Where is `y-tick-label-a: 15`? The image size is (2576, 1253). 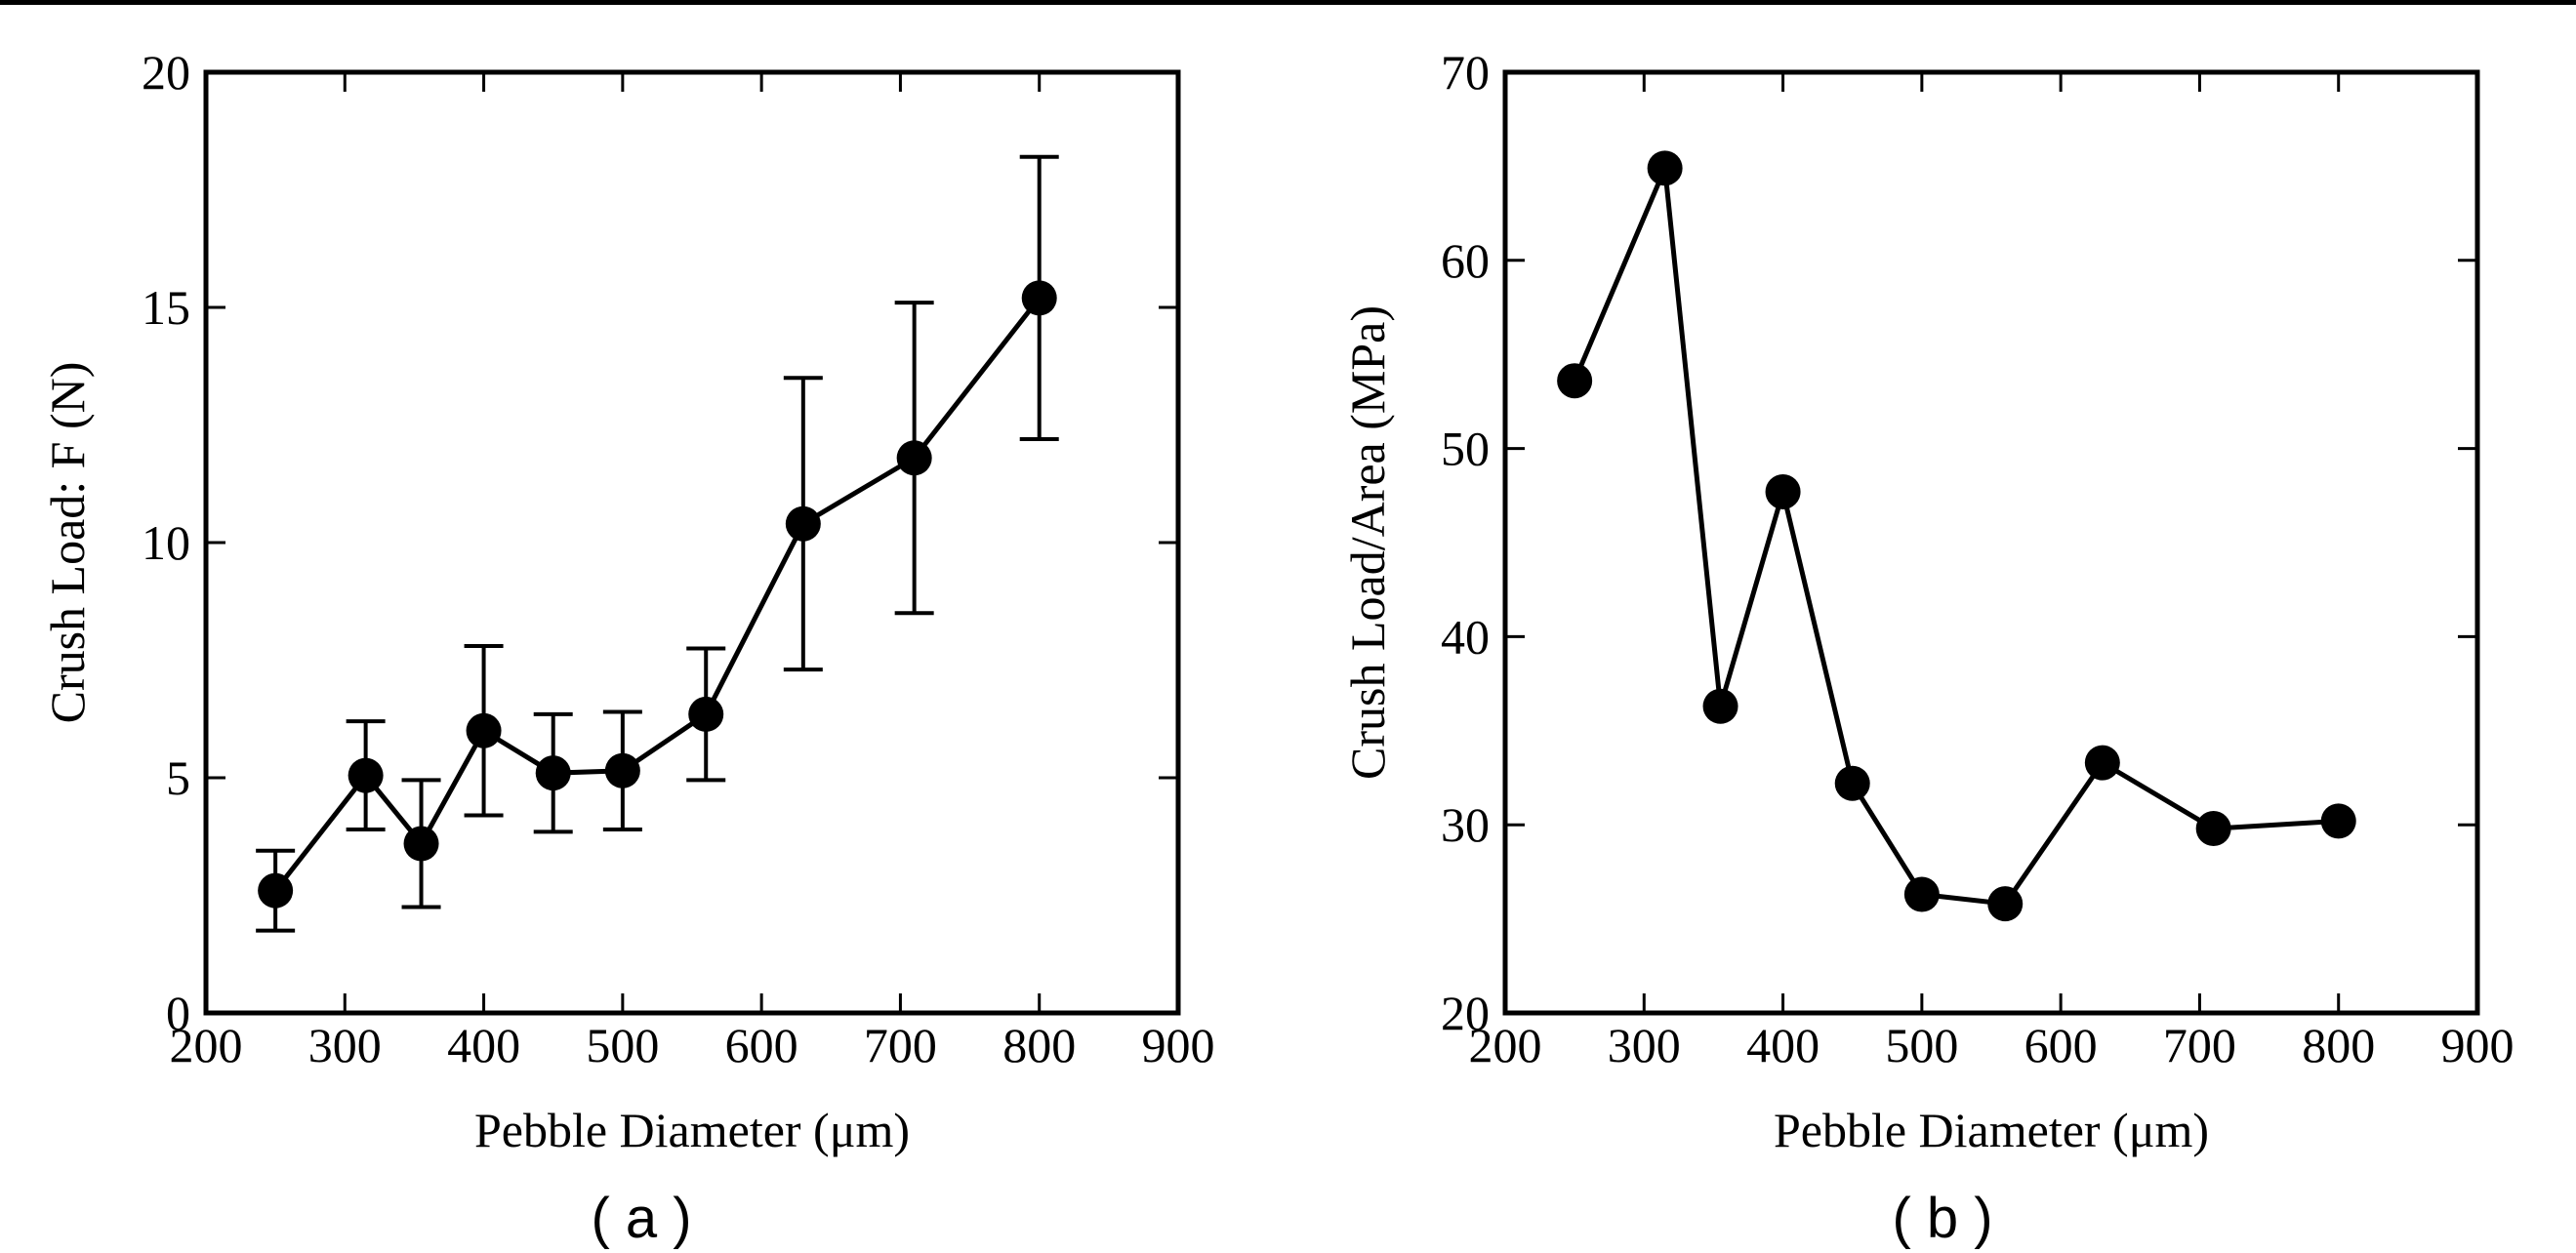 y-tick-label-a: 15 is located at coordinates (166, 307).